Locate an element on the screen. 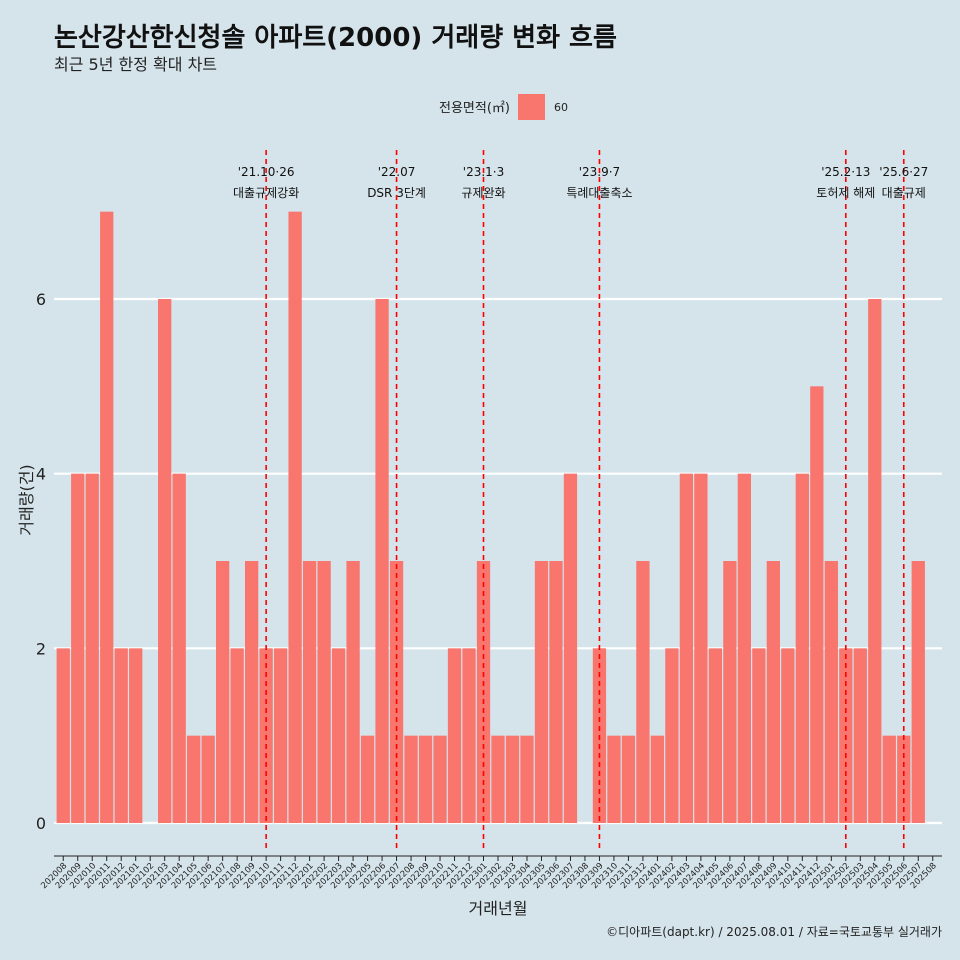 The width and height of the screenshot is (960, 960). event-date-4: '25.2·13 is located at coordinates (845, 172).